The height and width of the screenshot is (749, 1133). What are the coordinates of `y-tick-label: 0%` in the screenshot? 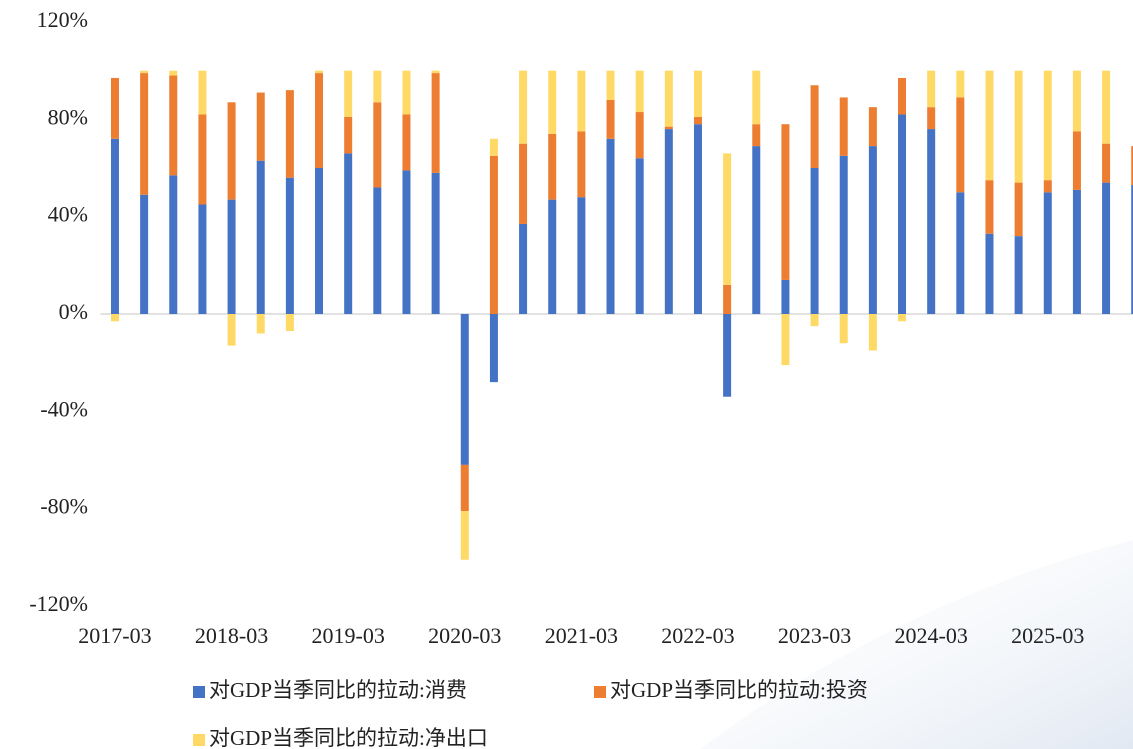 It's located at (73, 311).